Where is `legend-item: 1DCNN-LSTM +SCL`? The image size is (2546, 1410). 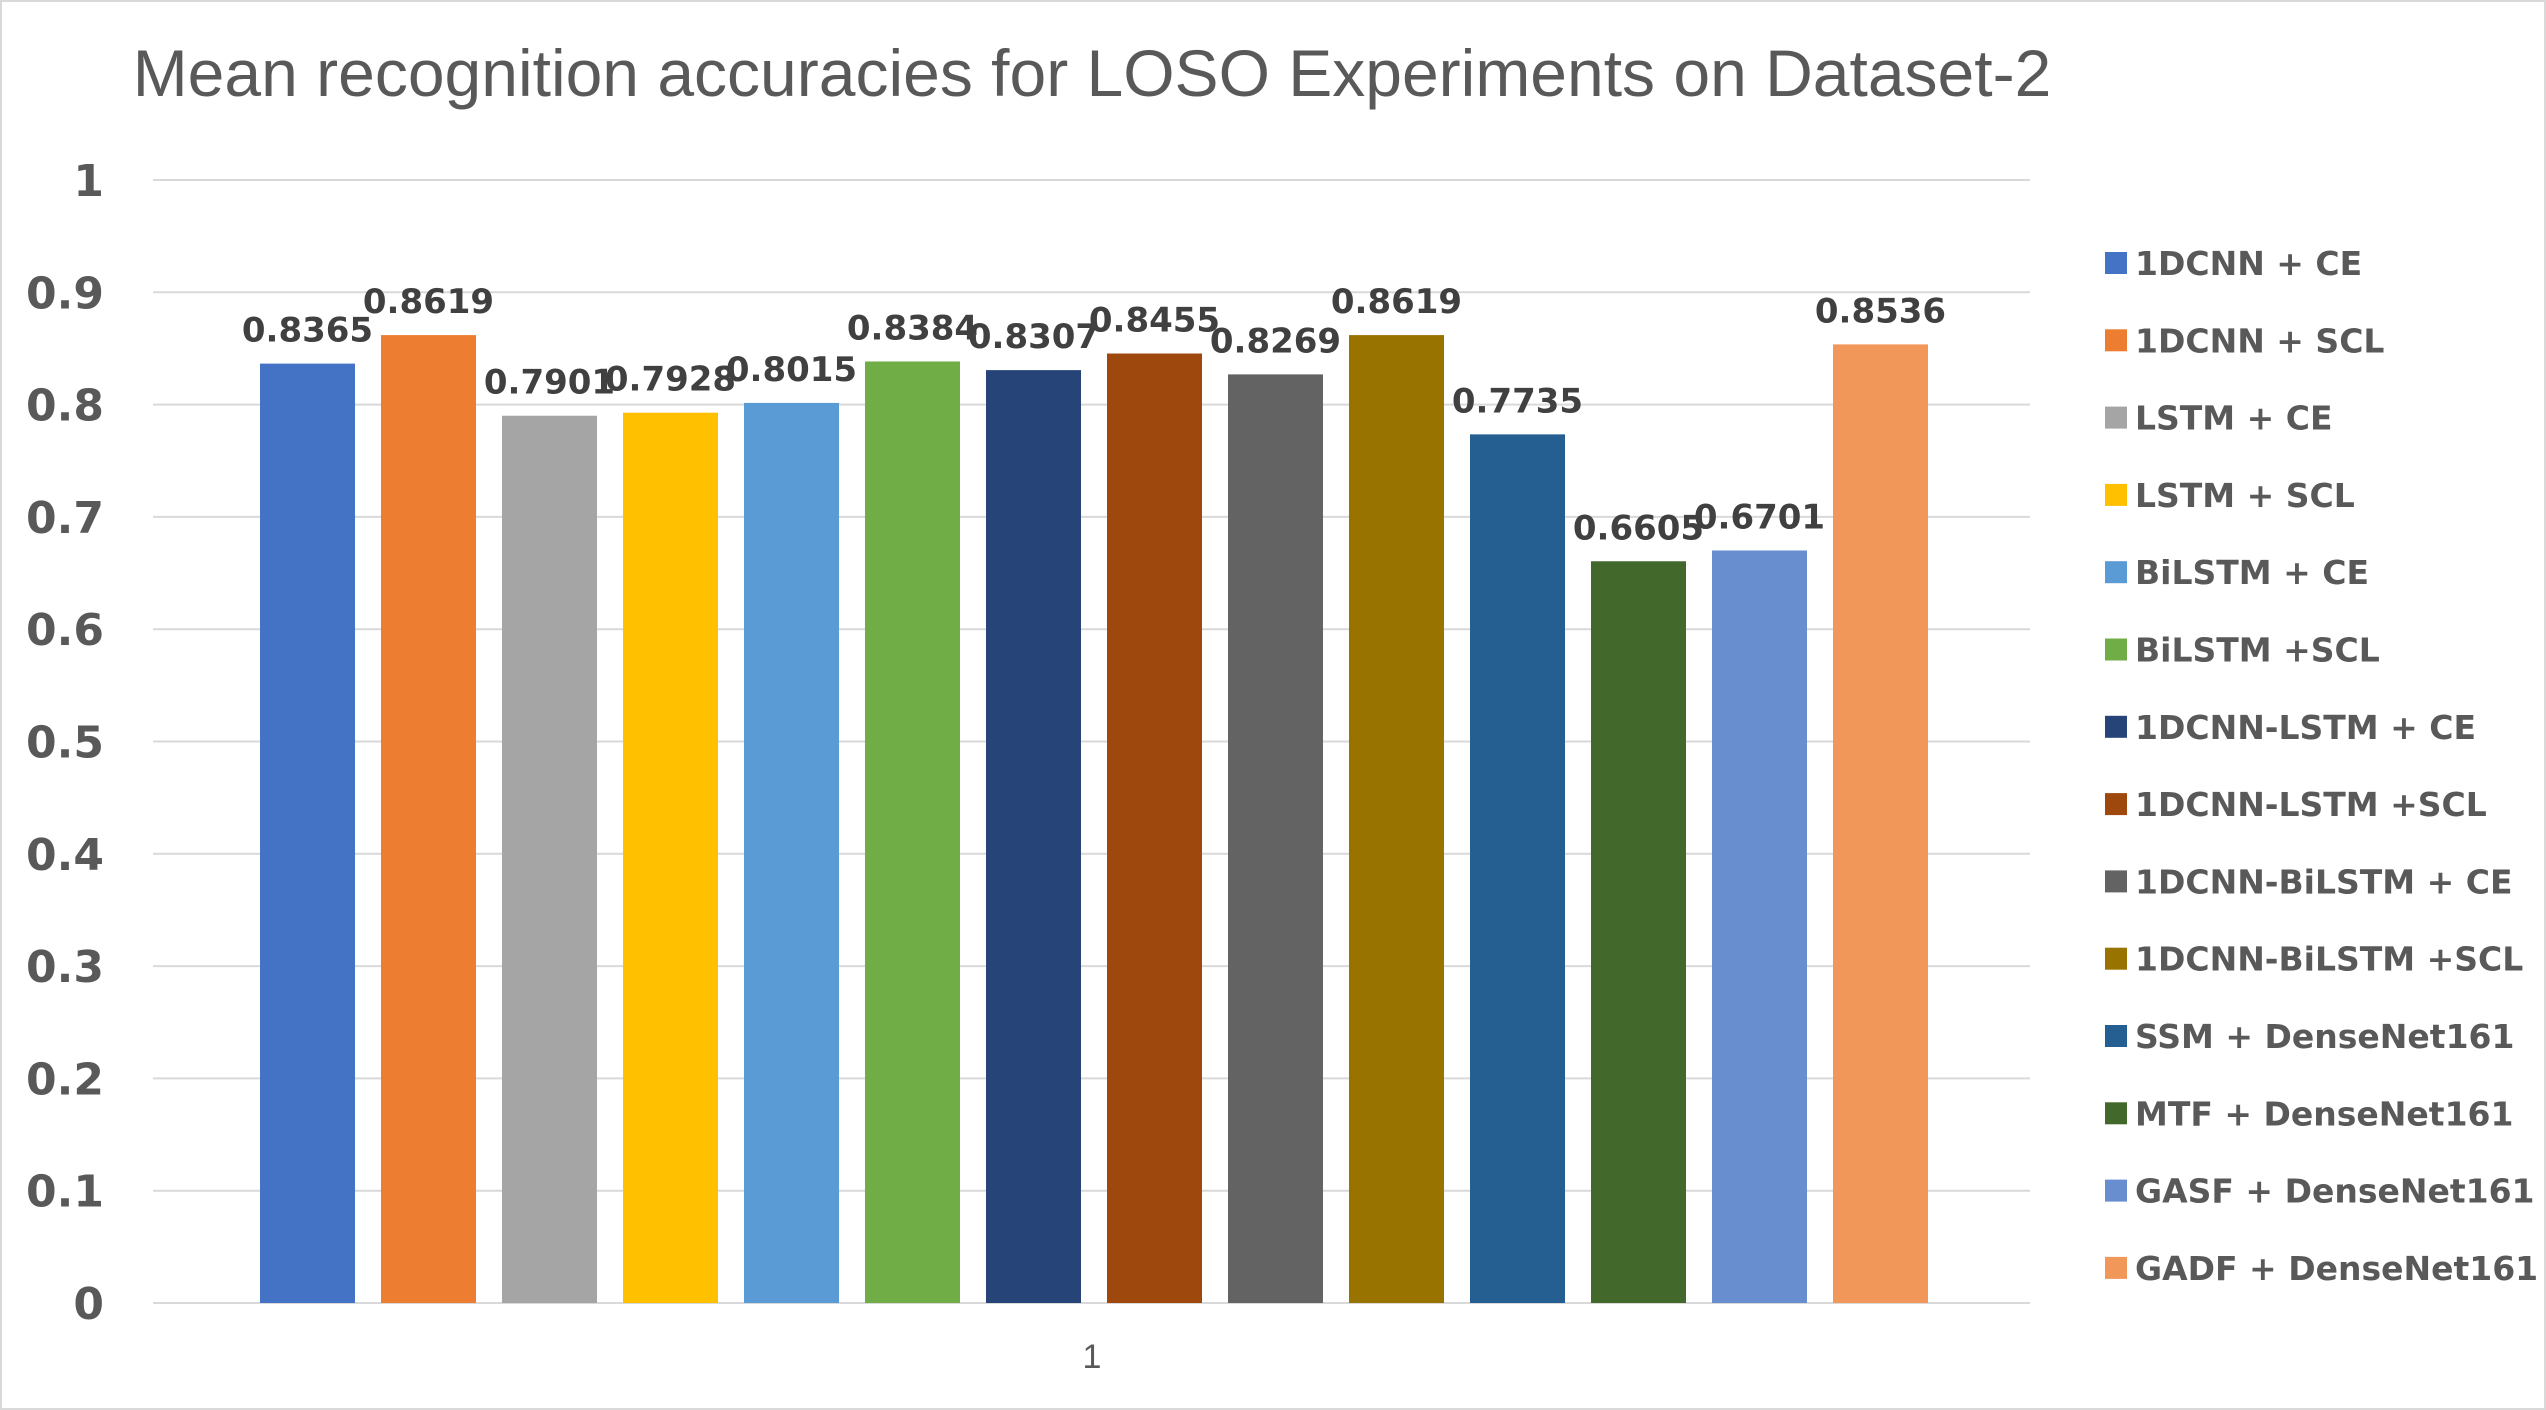 legend-item: 1DCNN-LSTM +SCL is located at coordinates (2296, 804).